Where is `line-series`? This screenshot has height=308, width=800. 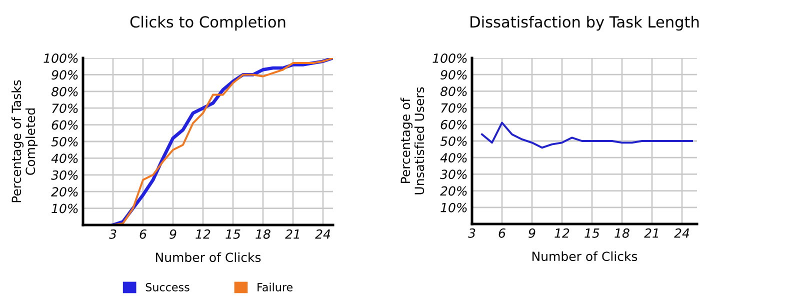 line-series is located at coordinates (587, 135).